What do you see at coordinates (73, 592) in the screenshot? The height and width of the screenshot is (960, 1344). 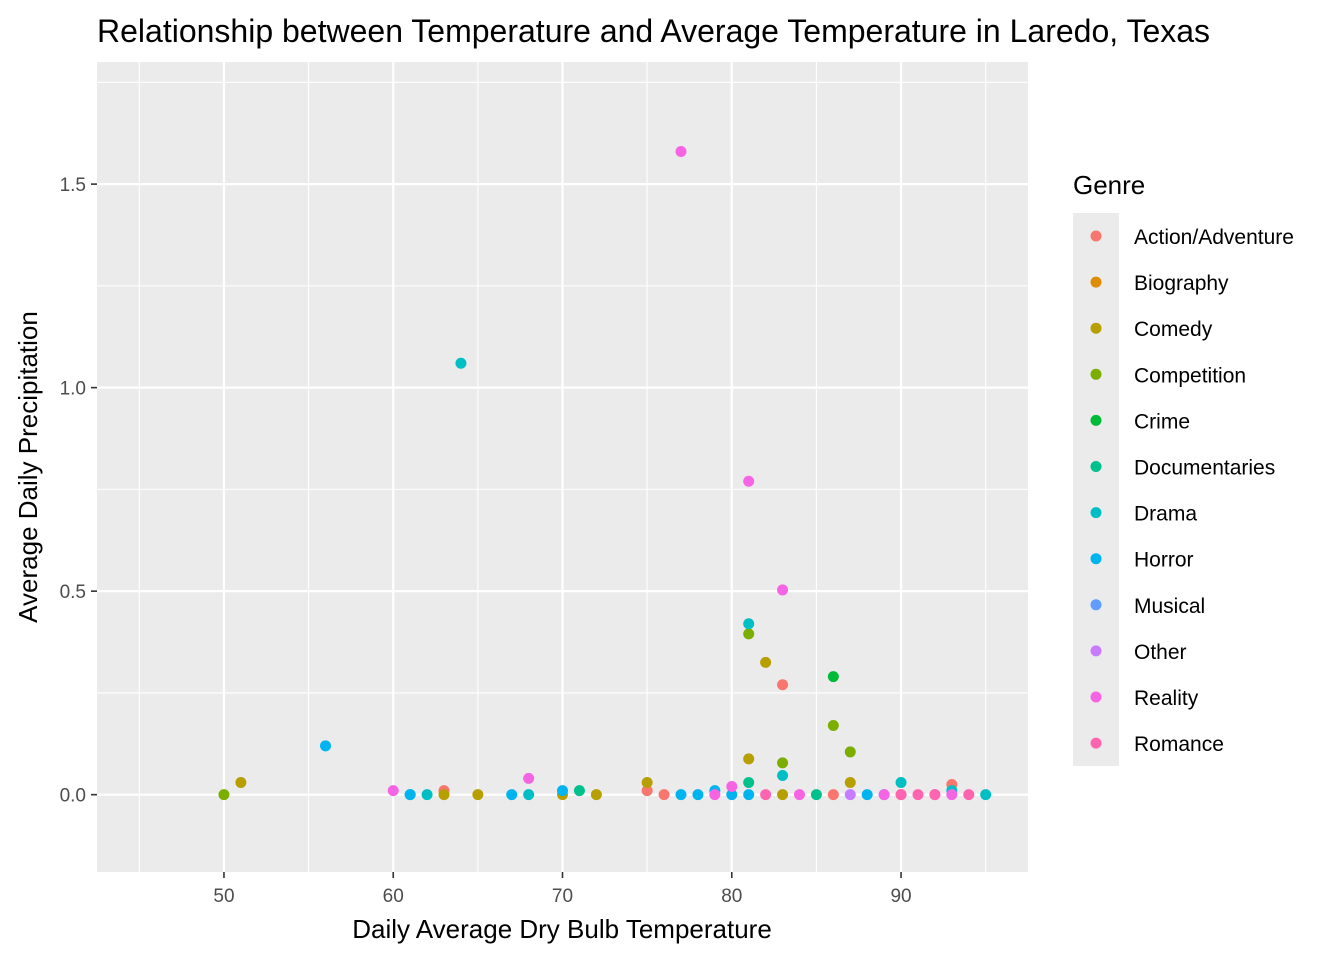 I see `y-tick-label: 0.5` at bounding box center [73, 592].